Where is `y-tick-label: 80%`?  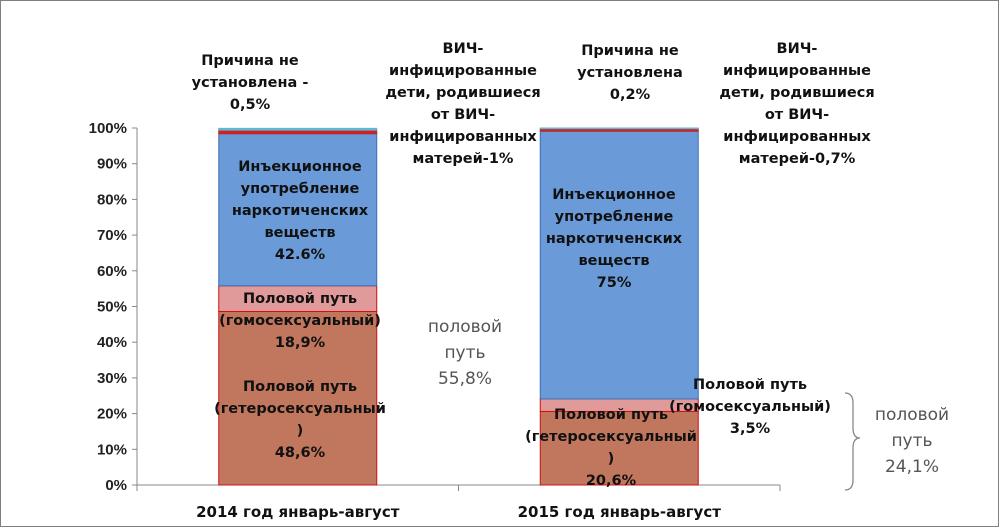
y-tick-label: 80% is located at coordinates (112, 199).